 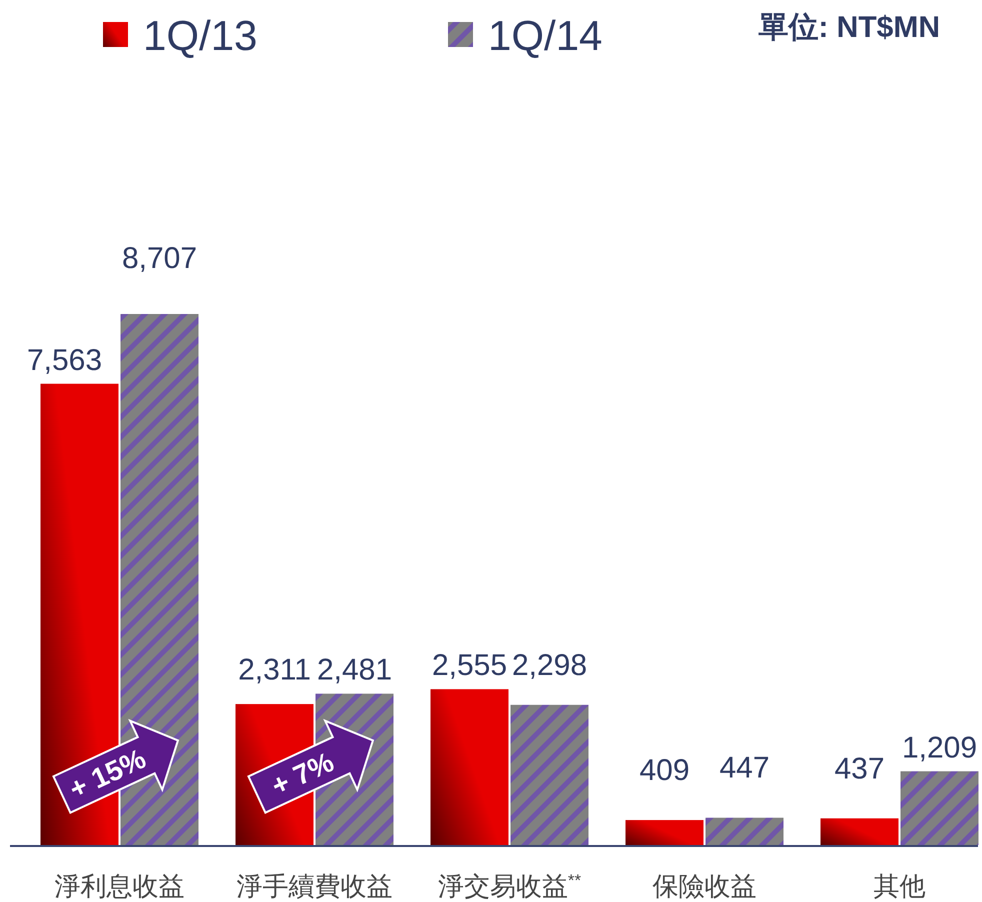 What do you see at coordinates (704, 886) in the screenshot?
I see `category-label: 保險收益` at bounding box center [704, 886].